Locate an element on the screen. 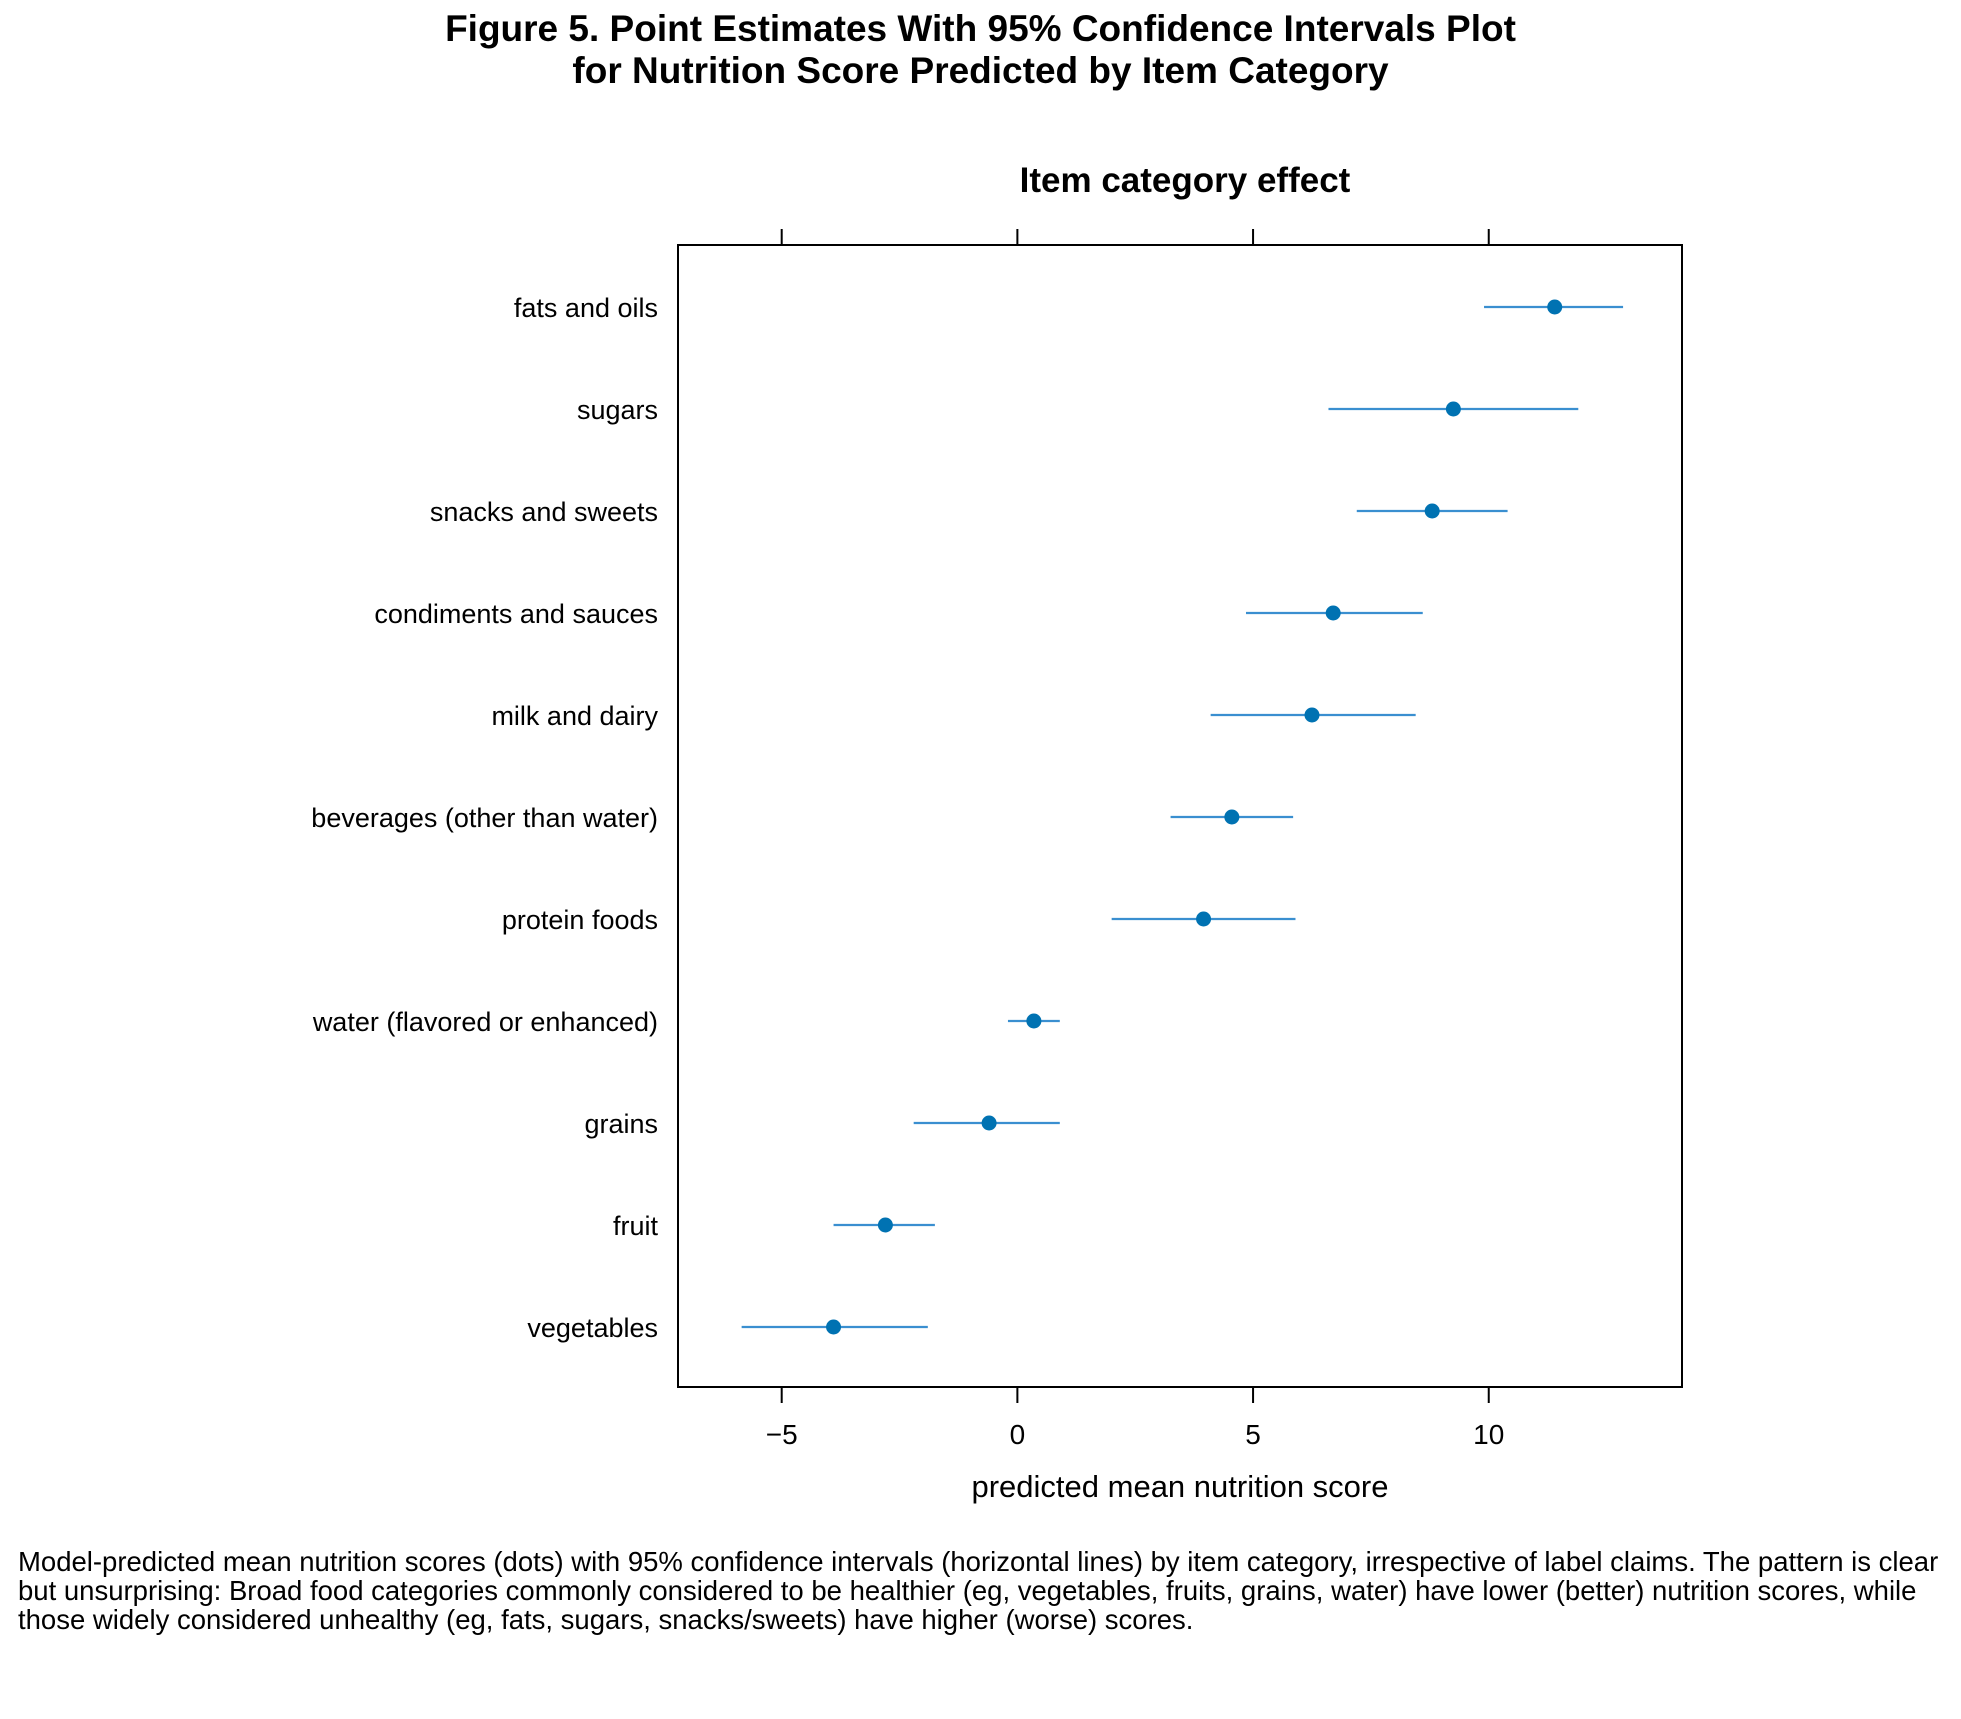 The width and height of the screenshot is (1961, 1719). x-tick-label: −5 is located at coordinates (782, 1434).